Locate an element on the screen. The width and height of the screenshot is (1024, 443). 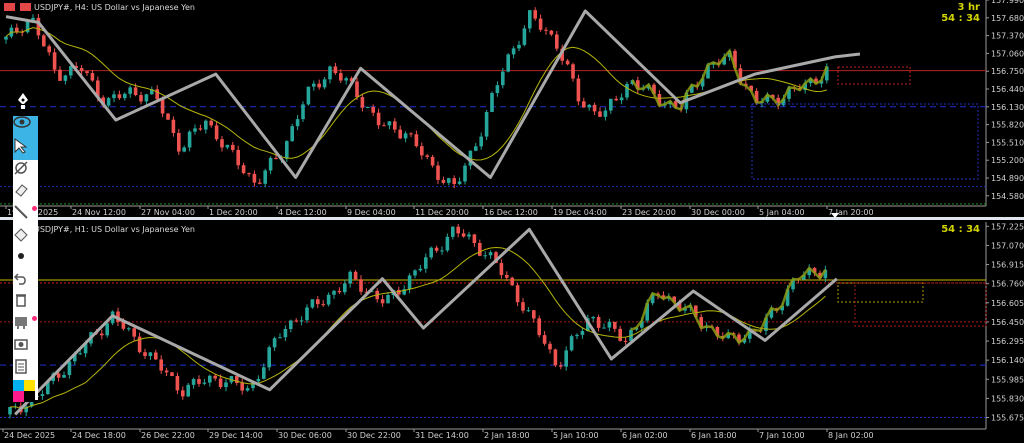
chart-title: USDJPY#, H1: US Dollar vs Japanese Yen is located at coordinates (114, 229).